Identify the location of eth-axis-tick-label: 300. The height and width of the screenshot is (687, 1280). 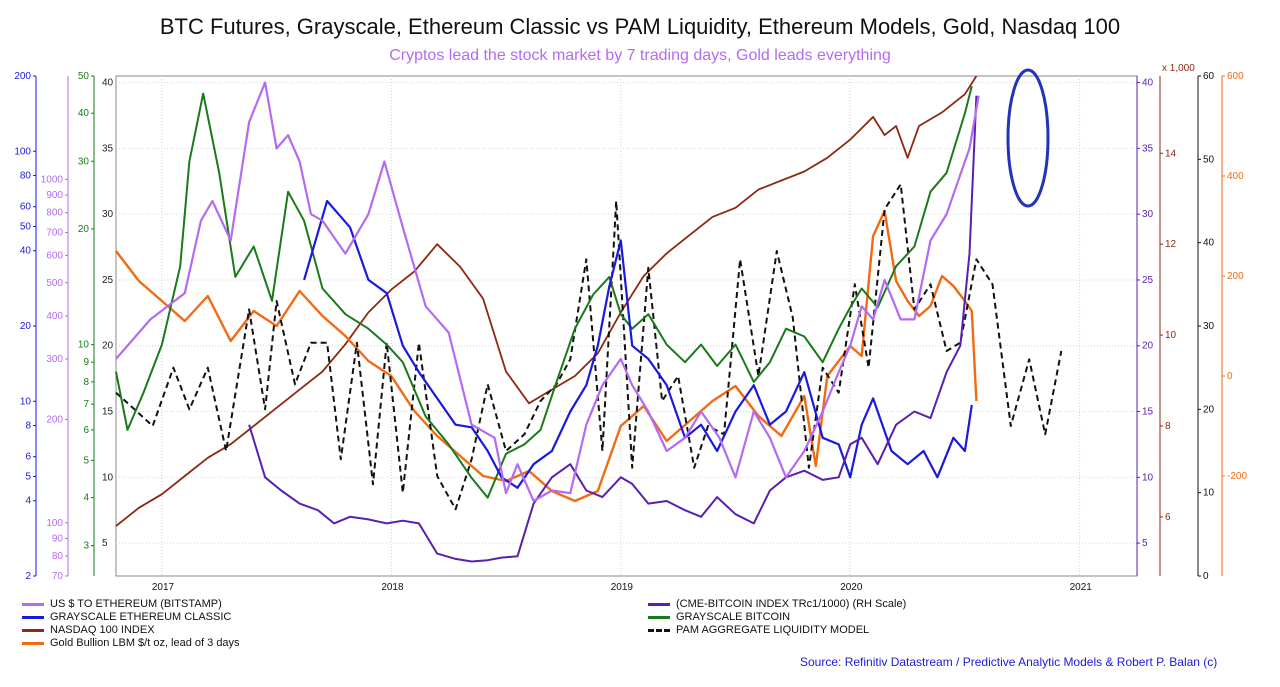
(54, 359).